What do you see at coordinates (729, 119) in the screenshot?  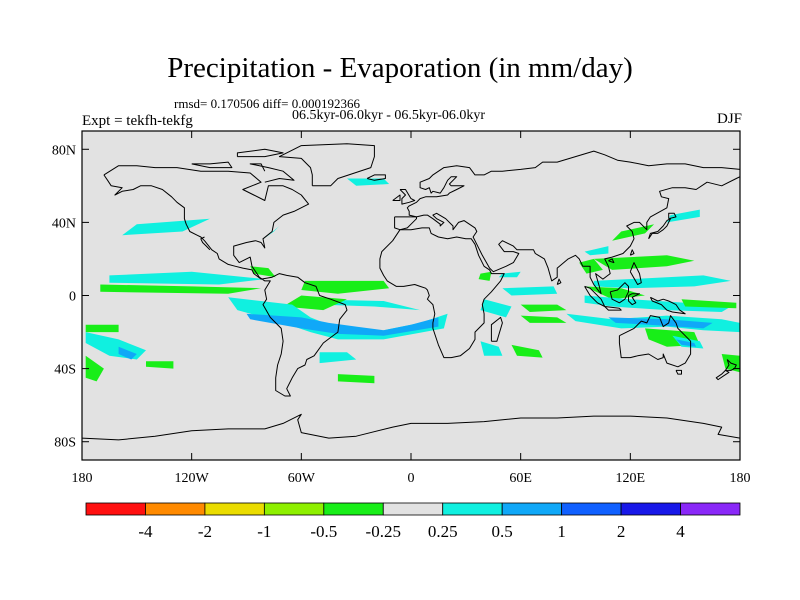 I see `season-text: DJF` at bounding box center [729, 119].